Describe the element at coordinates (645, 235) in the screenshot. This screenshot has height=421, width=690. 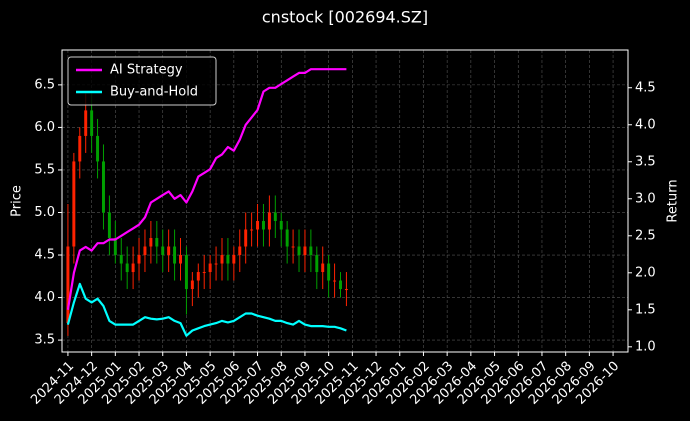
I see `y2-tick-label: 2.5` at that location.